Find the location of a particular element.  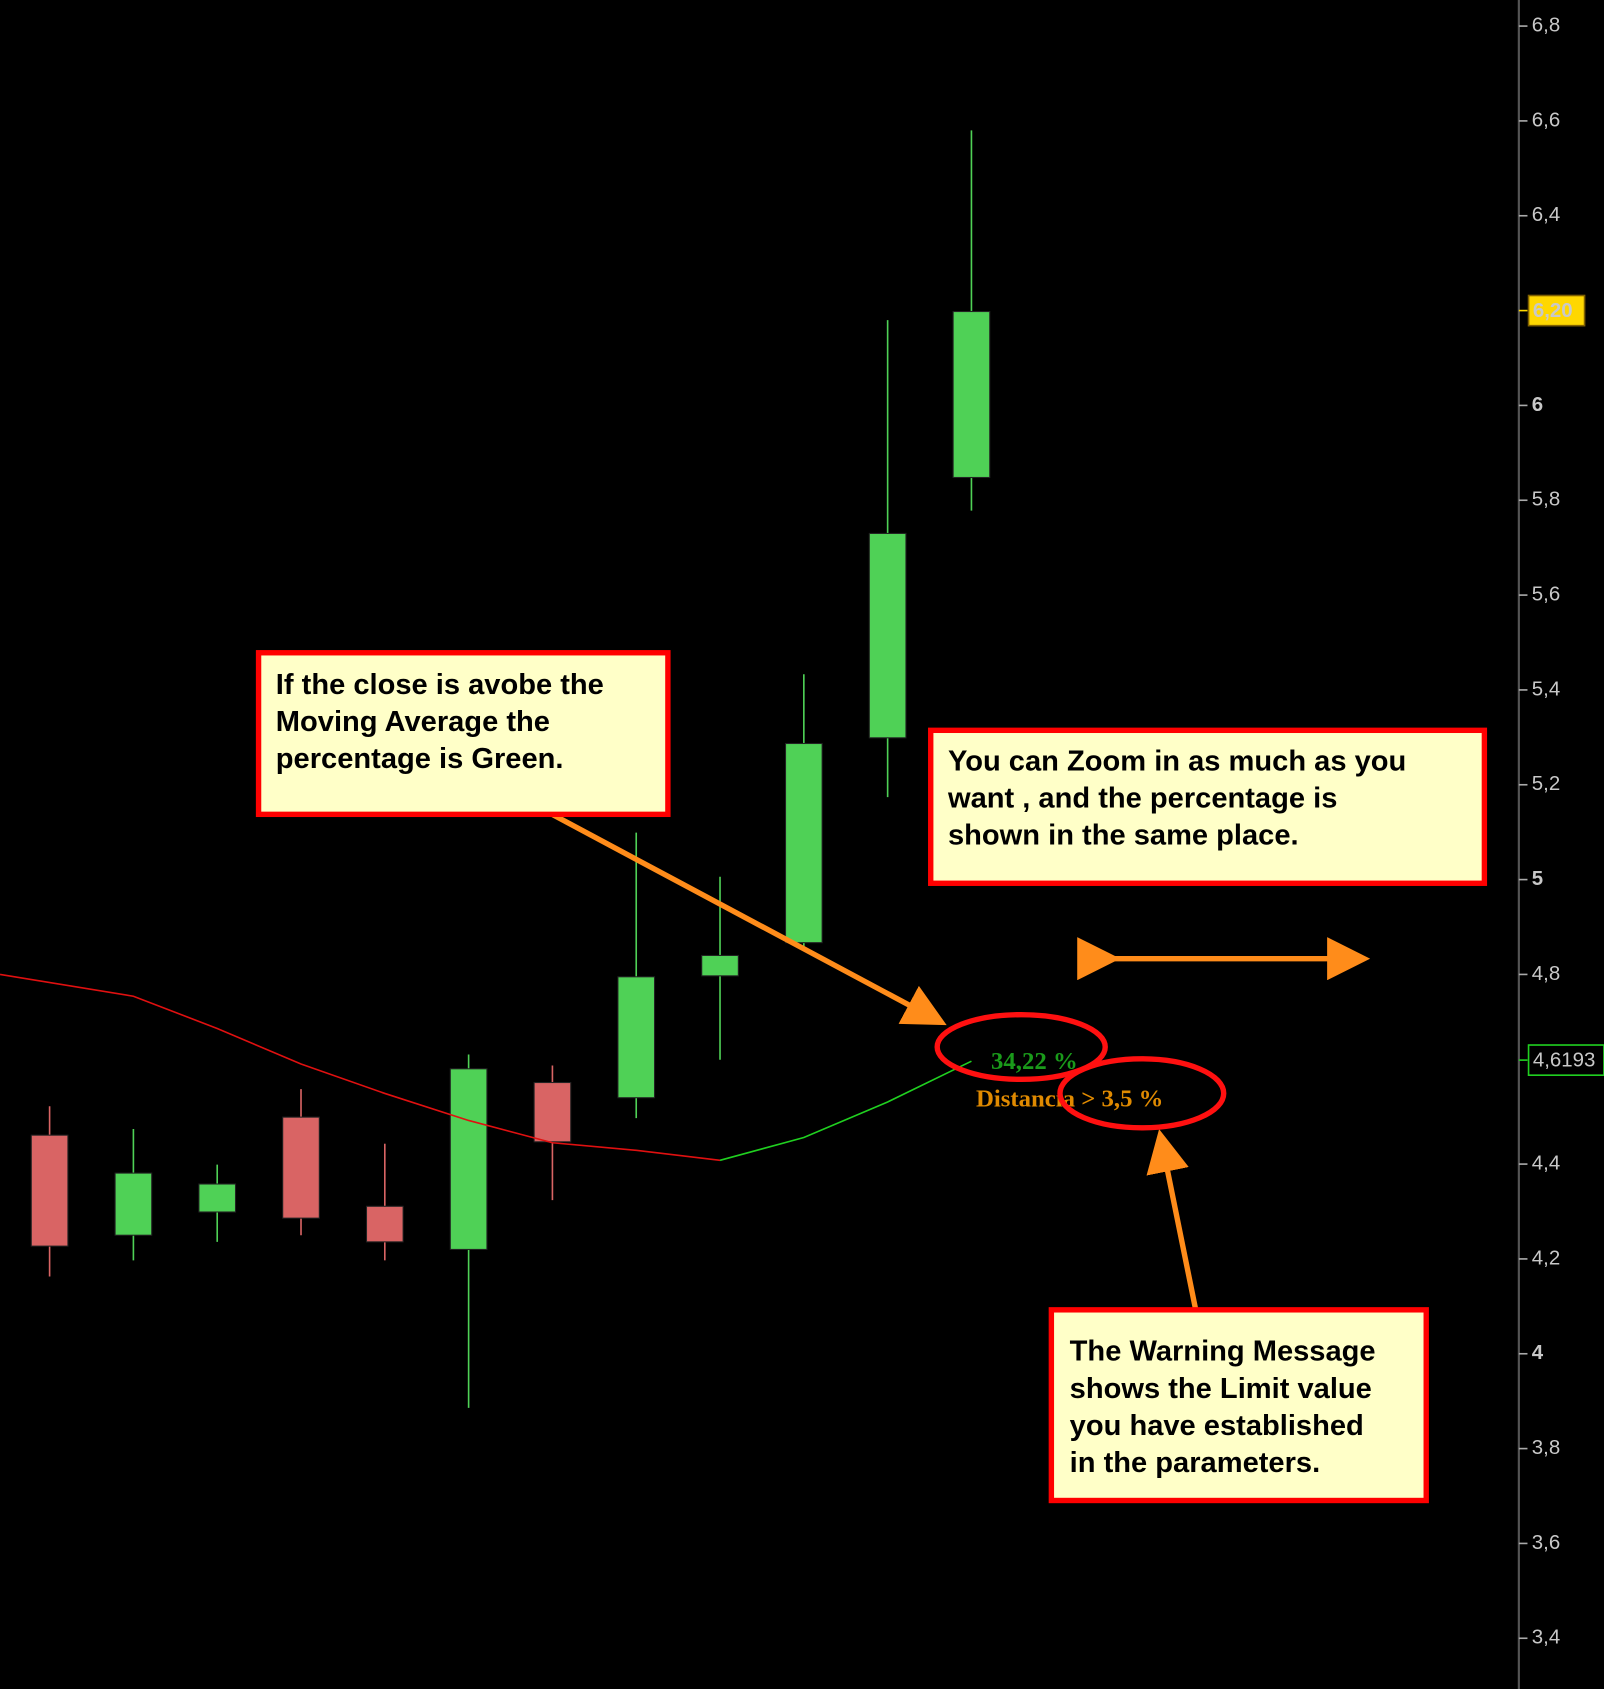

y-tick-label: 6,4 is located at coordinates (1546, 214).